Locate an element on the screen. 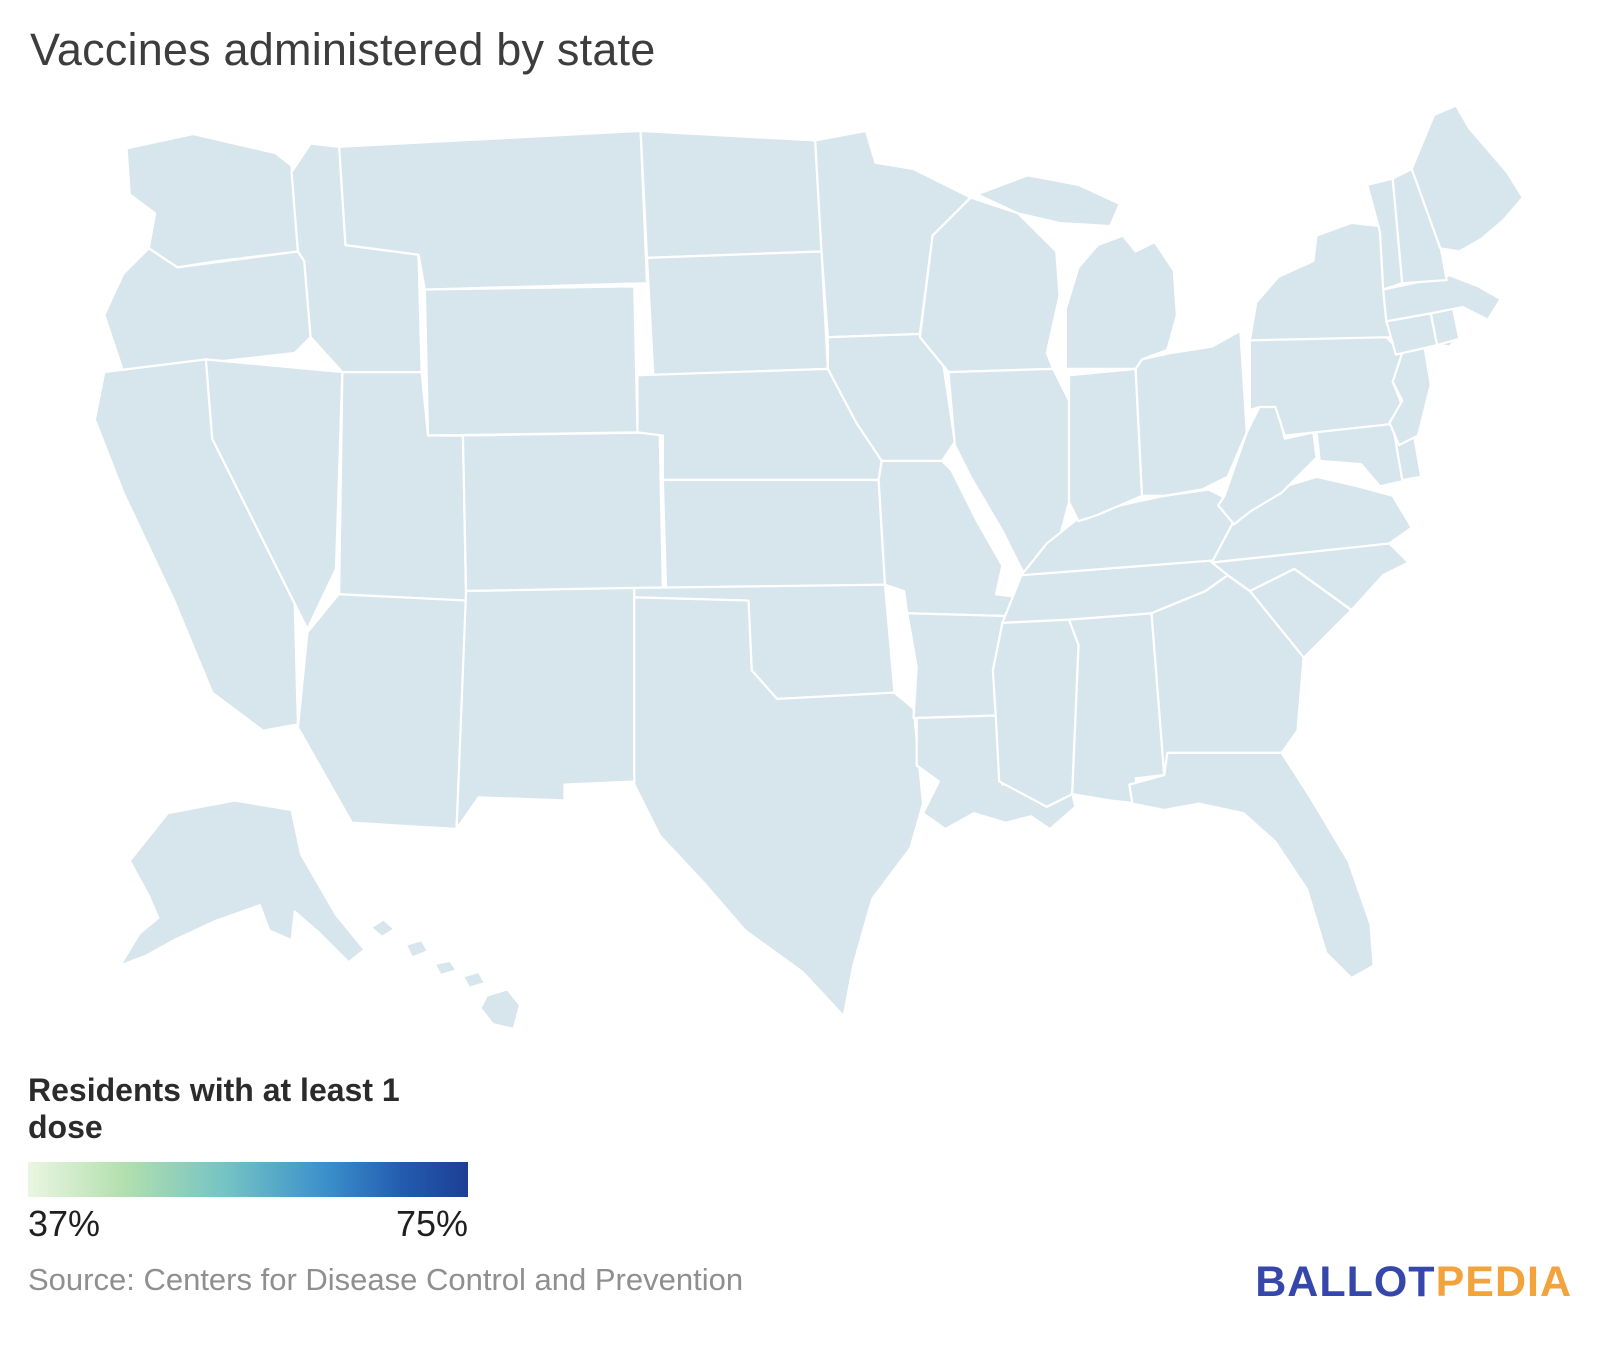  state-florida is located at coordinates (1251, 865).